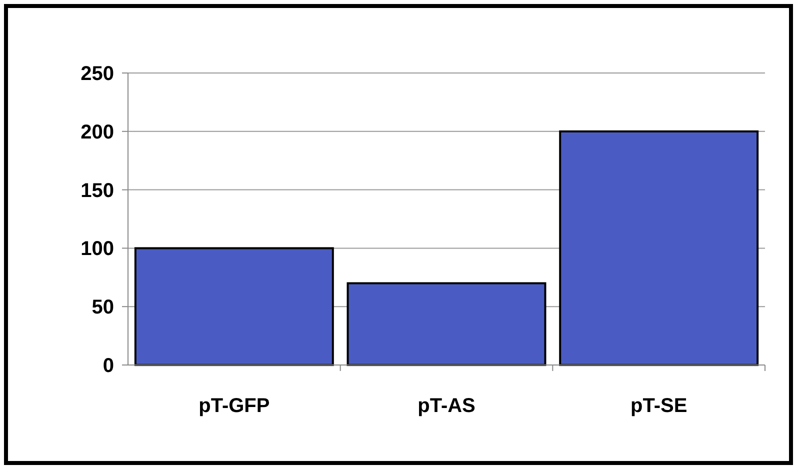 Image resolution: width=797 pixels, height=469 pixels. Describe the element at coordinates (108, 366) in the screenshot. I see `y-tick-label: 0` at that location.